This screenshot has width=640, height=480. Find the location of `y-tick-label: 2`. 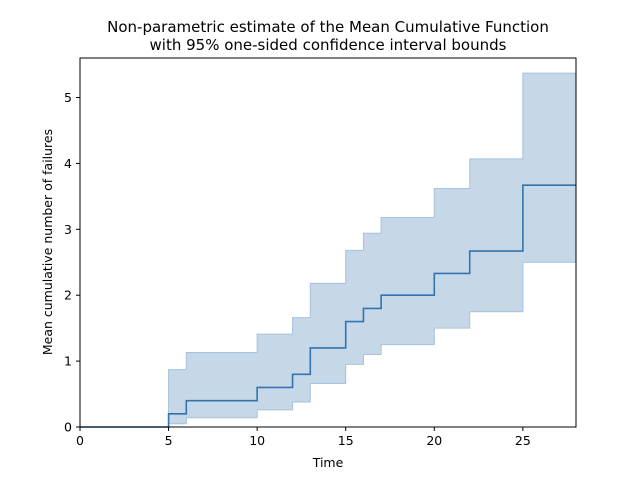

y-tick-label: 2 is located at coordinates (68, 295).